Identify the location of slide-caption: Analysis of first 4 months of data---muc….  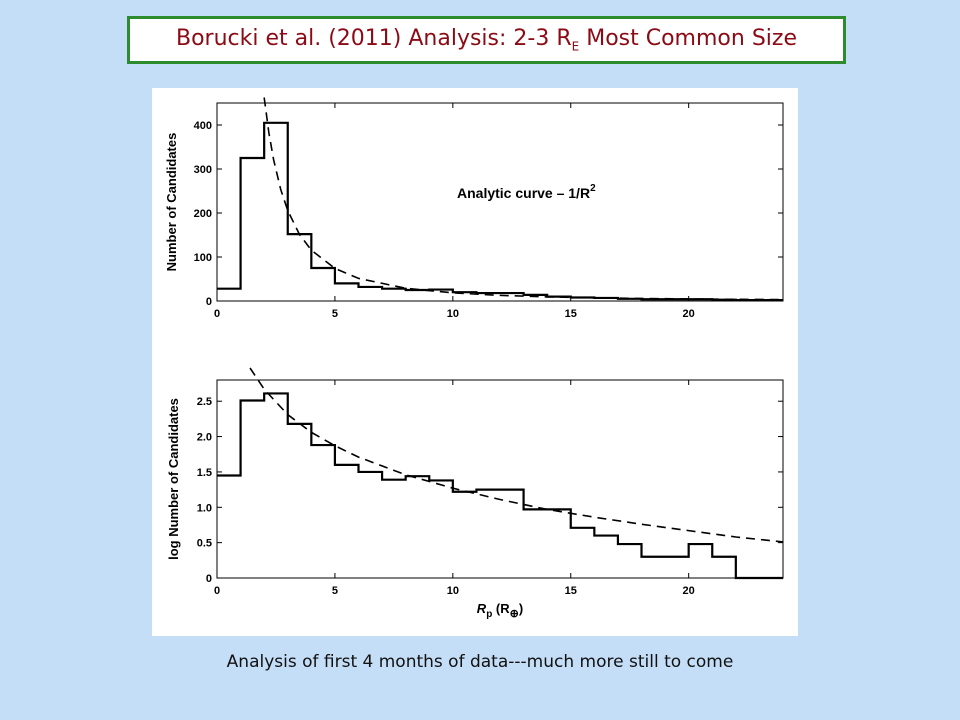
(480, 662).